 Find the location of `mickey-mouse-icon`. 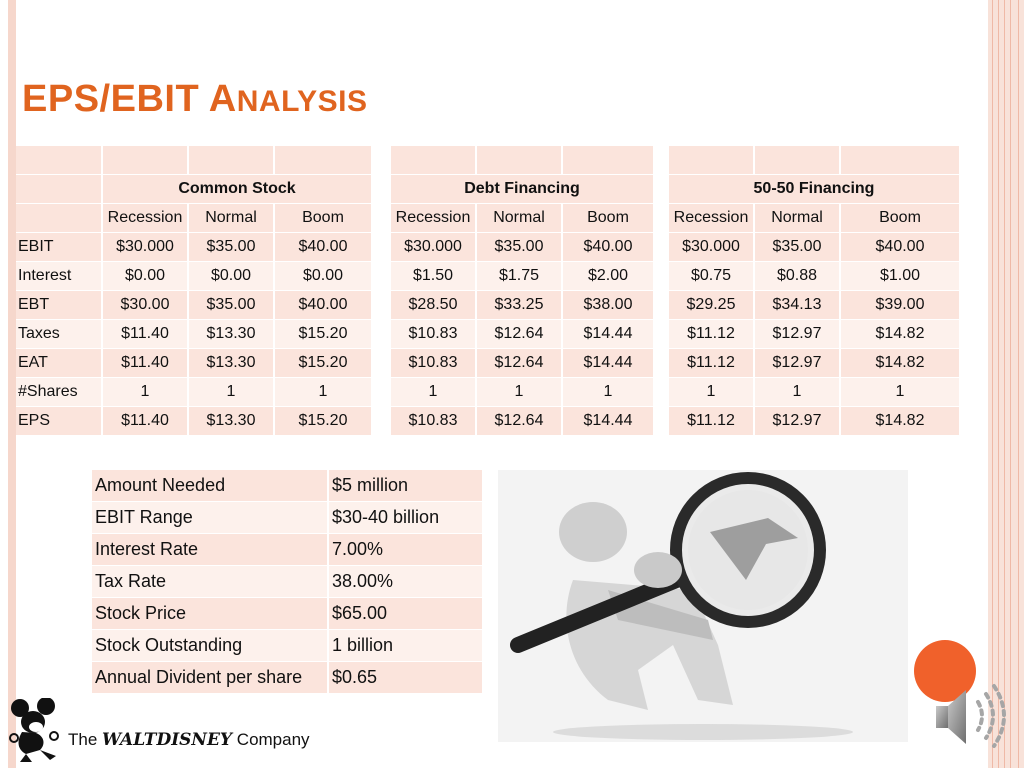

mickey-mouse-icon is located at coordinates (34, 729).